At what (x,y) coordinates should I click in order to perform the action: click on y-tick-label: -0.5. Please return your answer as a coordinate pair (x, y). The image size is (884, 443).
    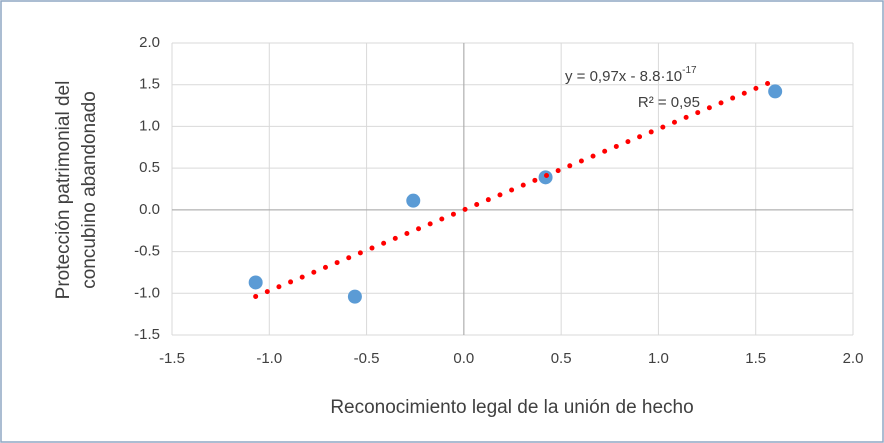
    Looking at the image, I should click on (147, 251).